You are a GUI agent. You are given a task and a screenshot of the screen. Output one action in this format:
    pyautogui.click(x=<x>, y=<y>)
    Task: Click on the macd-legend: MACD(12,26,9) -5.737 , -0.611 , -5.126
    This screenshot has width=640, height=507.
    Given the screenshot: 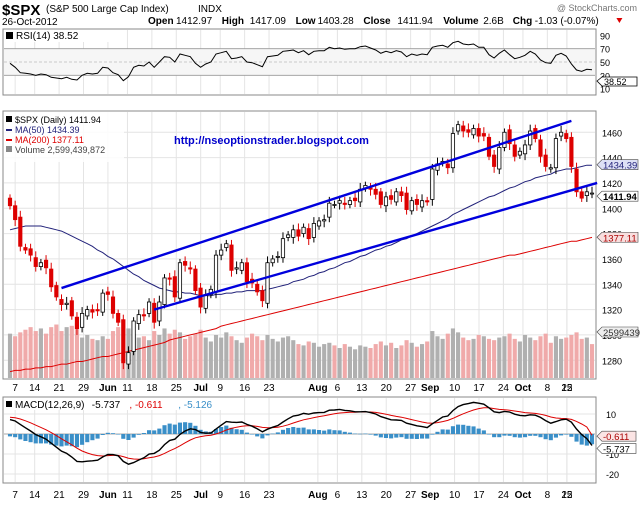 What is the action you would take?
    pyautogui.click(x=119, y=404)
    